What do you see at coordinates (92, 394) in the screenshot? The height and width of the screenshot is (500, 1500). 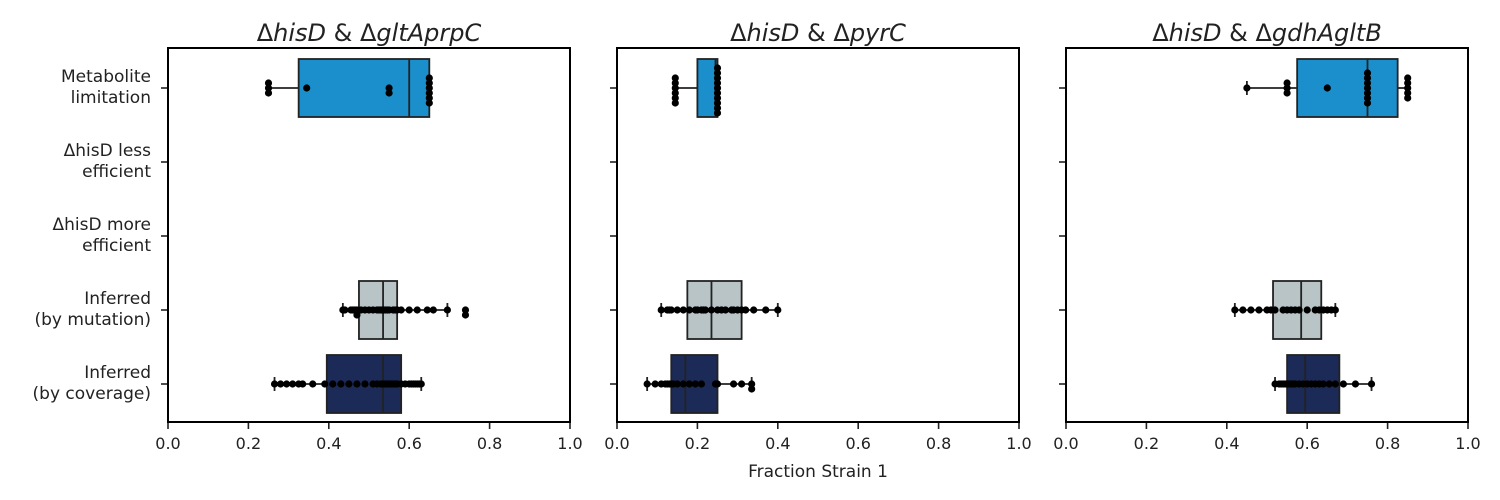 I see `category-label-line: (by coverage)` at bounding box center [92, 394].